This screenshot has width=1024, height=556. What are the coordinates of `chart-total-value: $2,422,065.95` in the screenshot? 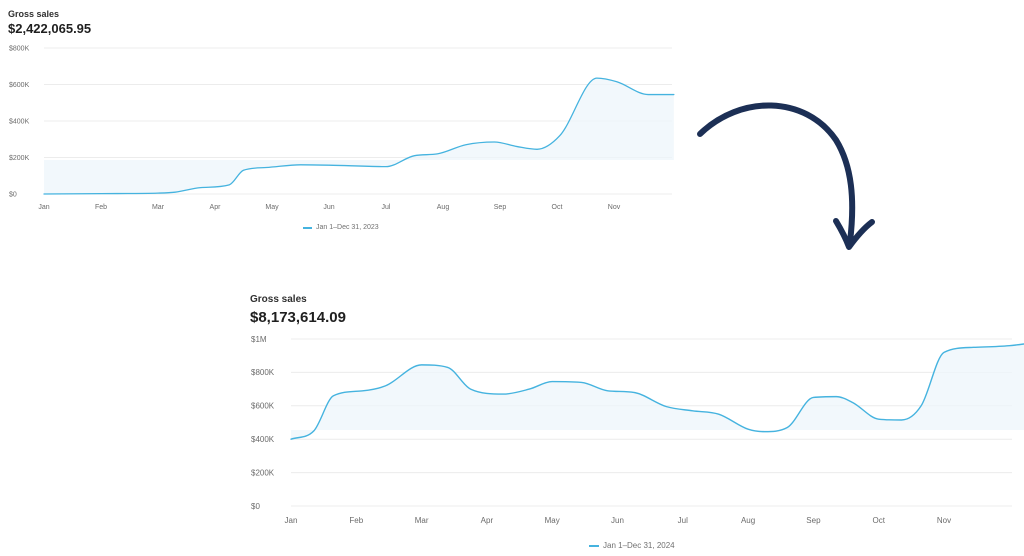 It's located at (50, 28).